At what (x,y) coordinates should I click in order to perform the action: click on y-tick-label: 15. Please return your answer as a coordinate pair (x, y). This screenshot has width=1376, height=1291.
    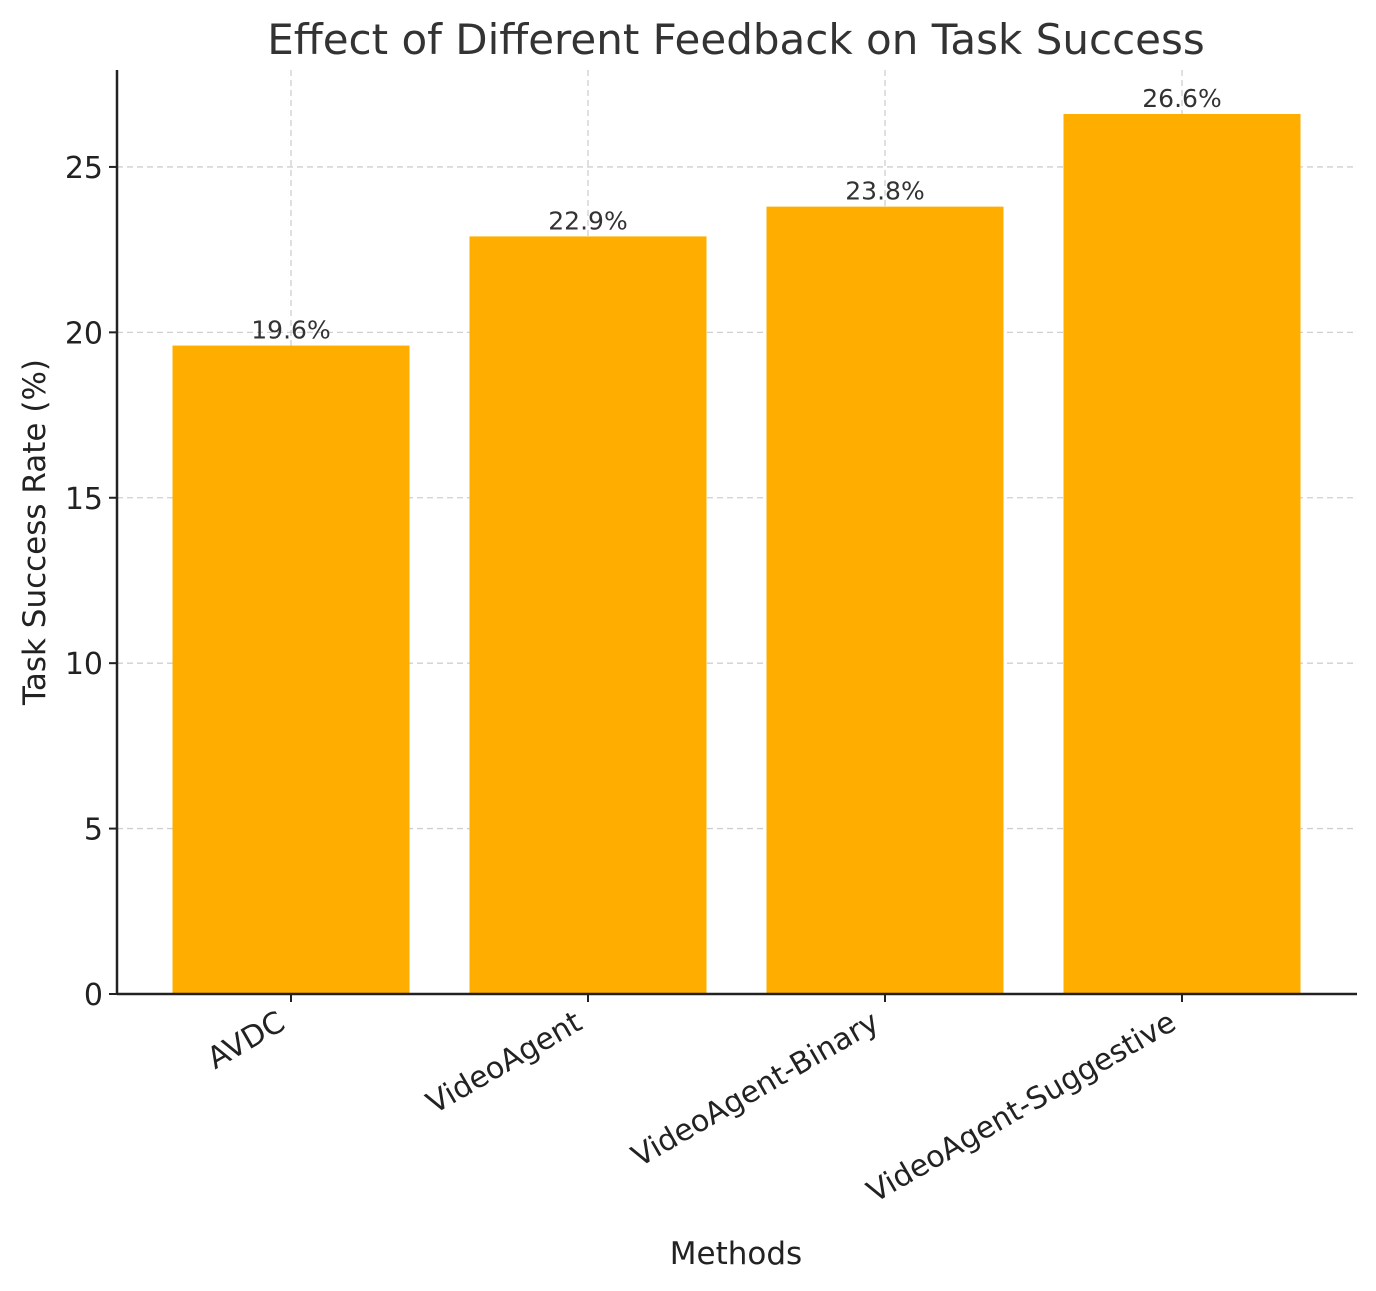
    Looking at the image, I should click on (84, 499).